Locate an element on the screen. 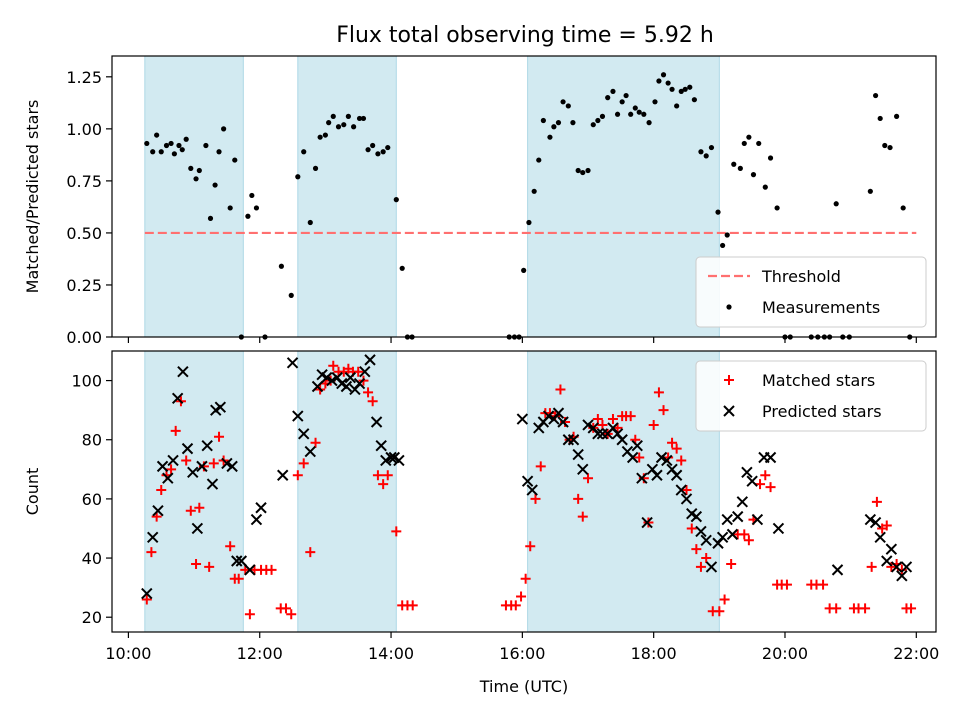  x-axis-label: Time (UTC) is located at coordinates (523, 686).